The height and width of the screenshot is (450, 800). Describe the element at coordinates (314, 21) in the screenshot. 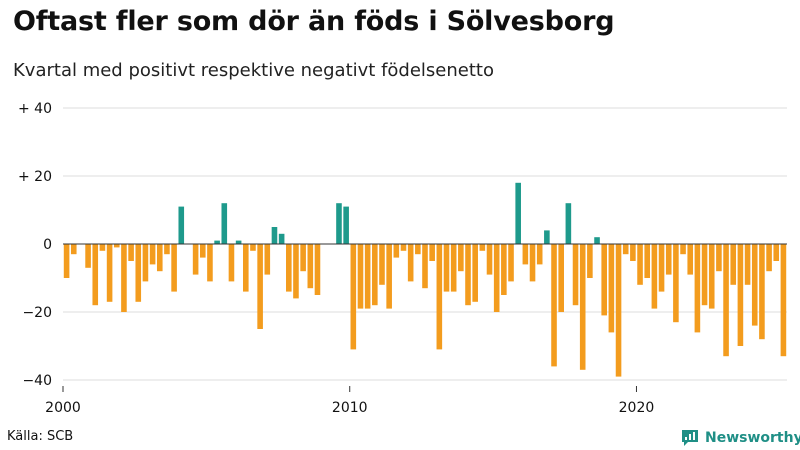

I see `chart-title: Oftast fler som dör än föds i Sölvesborg` at that location.